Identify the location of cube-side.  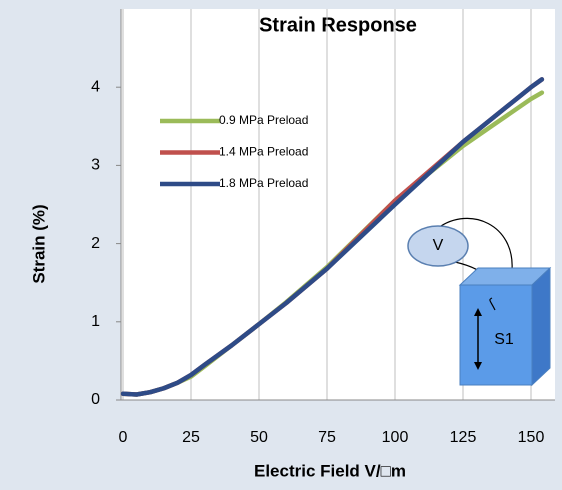
(541, 326).